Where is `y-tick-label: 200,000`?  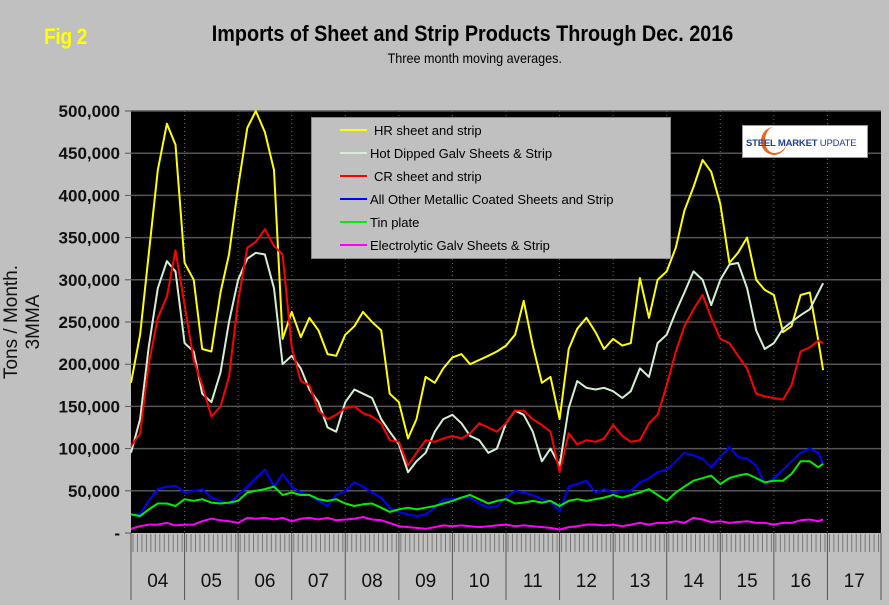
y-tick-label: 200,000 is located at coordinates (89, 364).